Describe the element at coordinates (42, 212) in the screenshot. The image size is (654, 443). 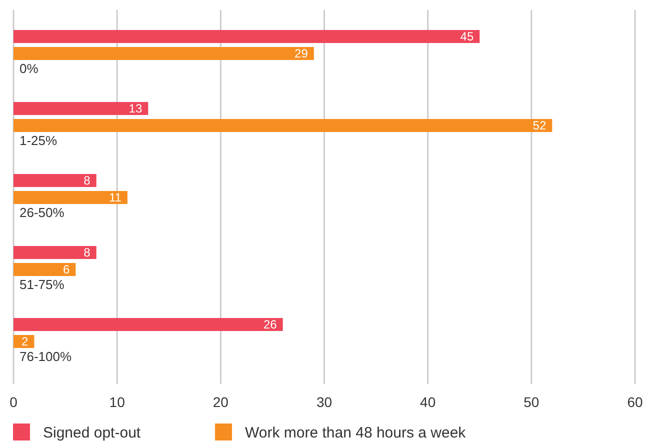
I see `y-tick-label: 26-50%` at that location.